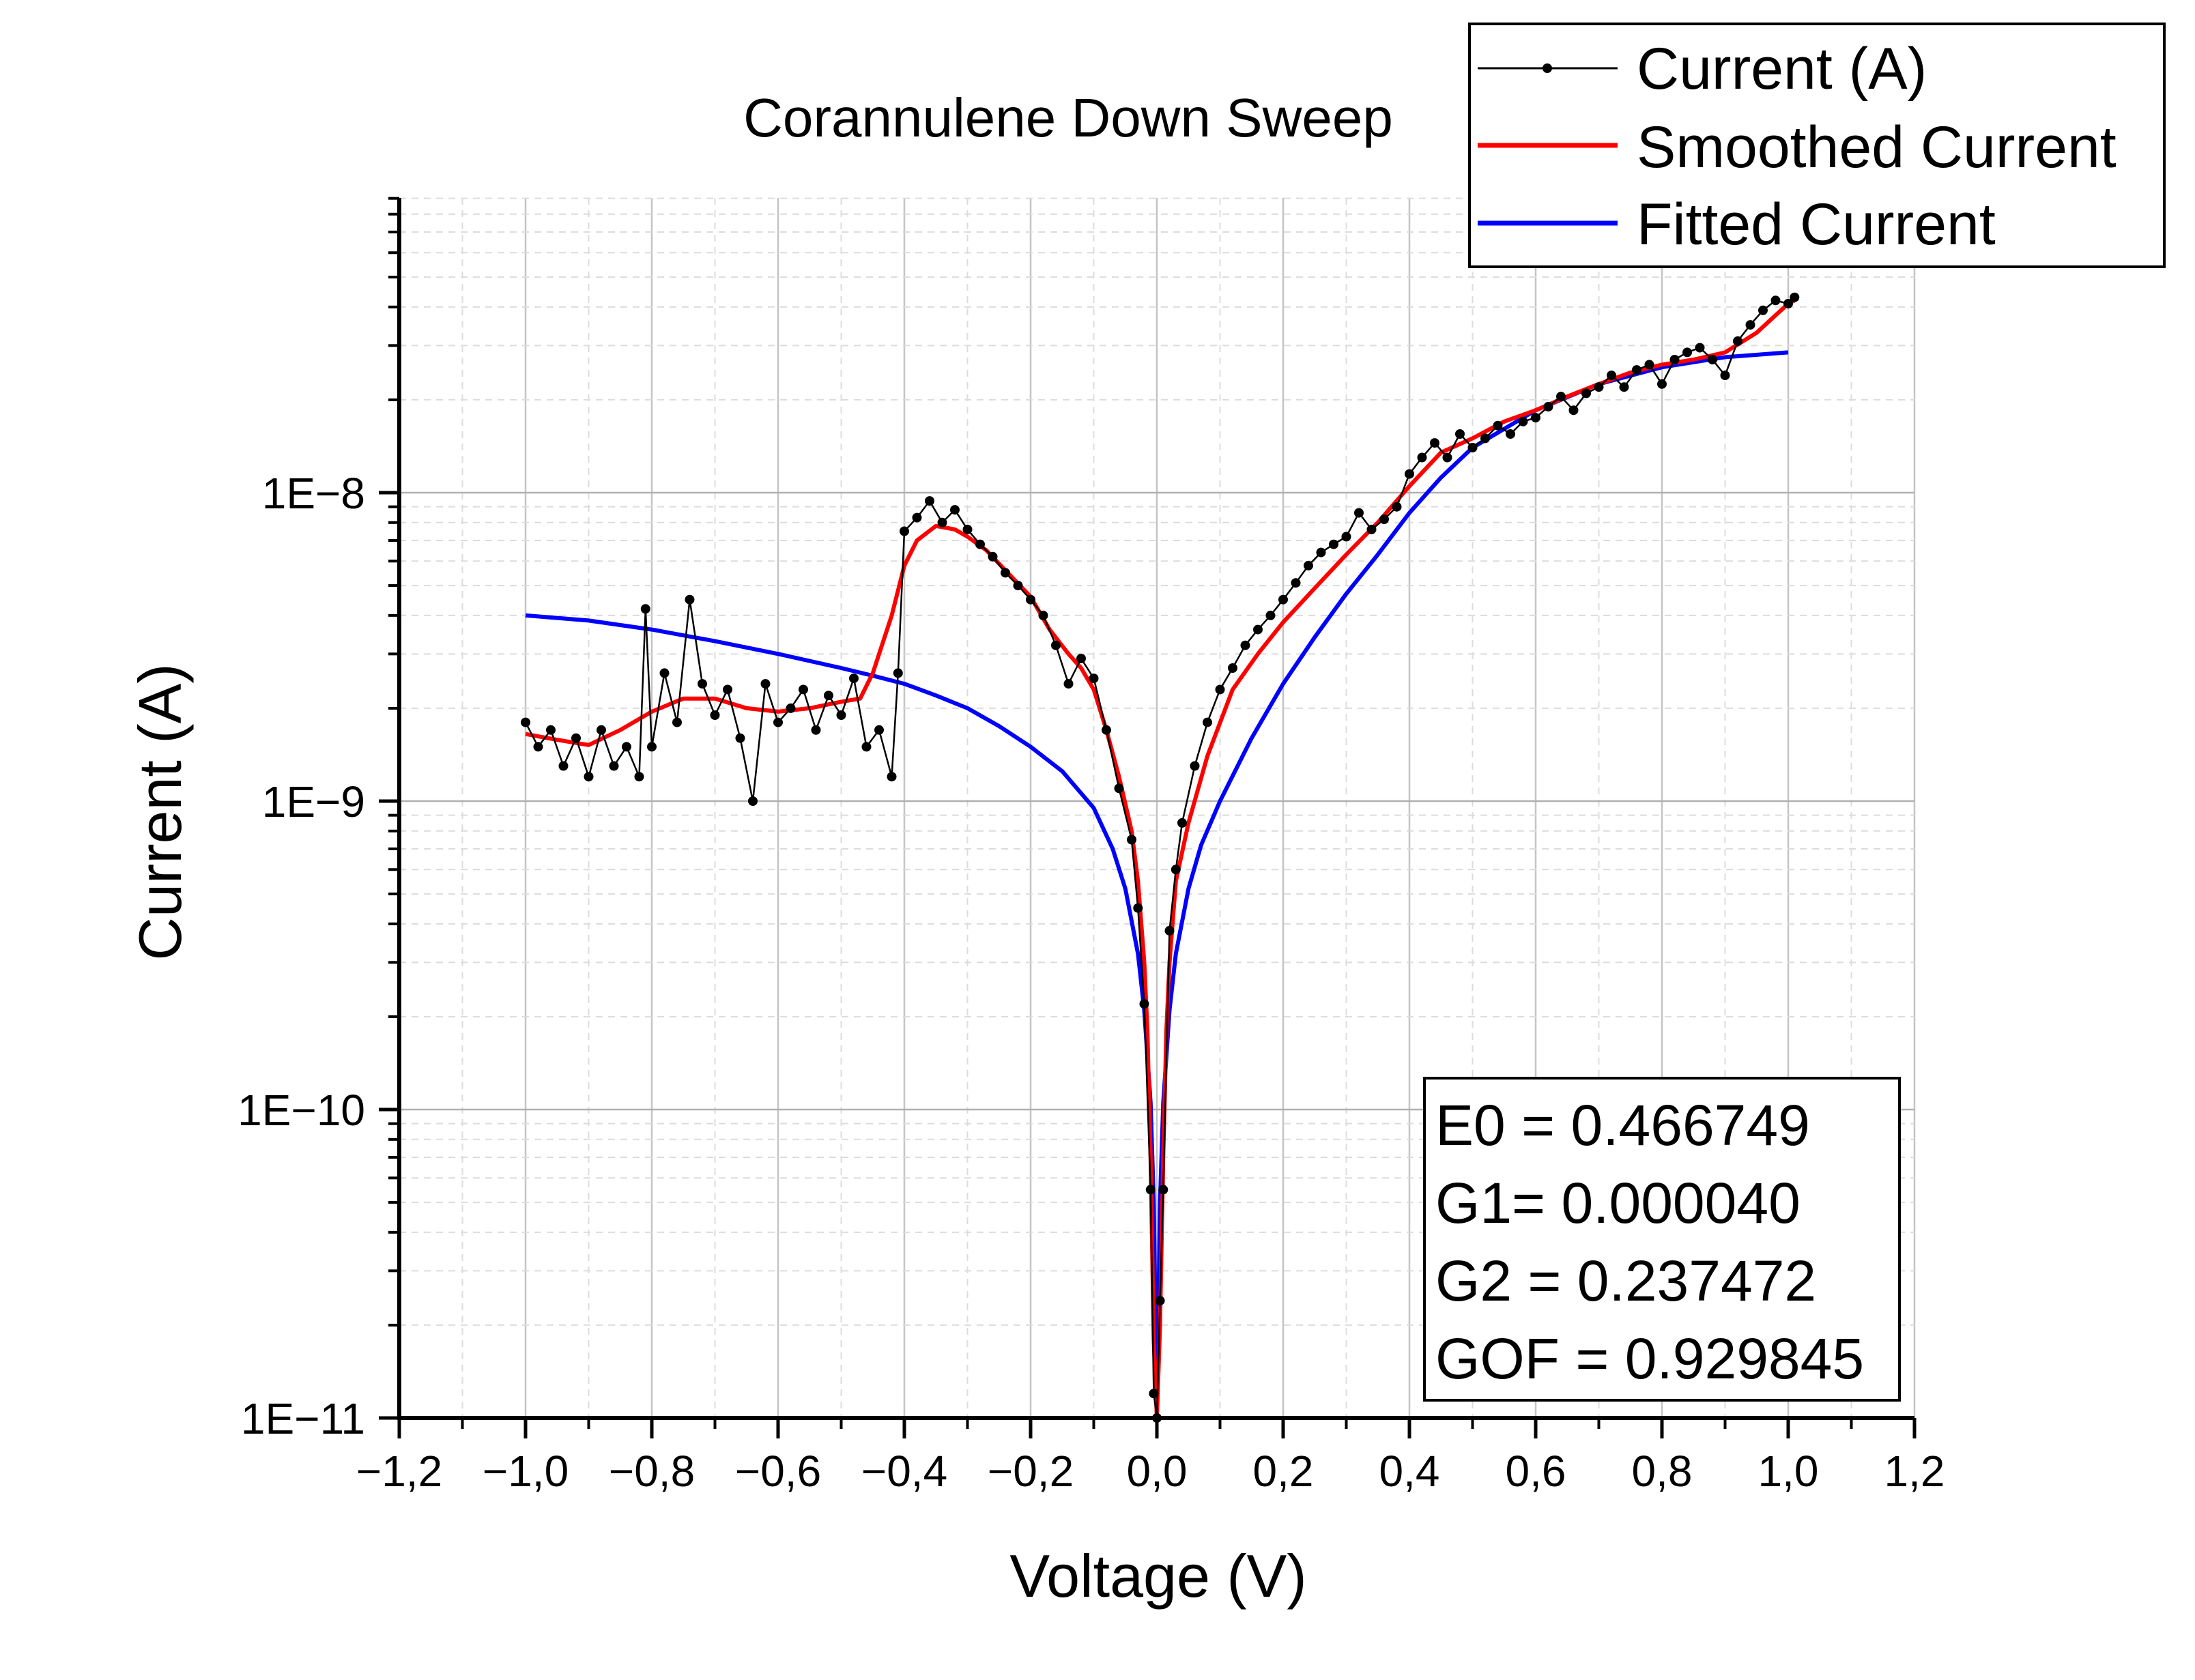 The height and width of the screenshot is (1680, 2195). I want to click on x-tick-label: 1,0, so click(1788, 1471).